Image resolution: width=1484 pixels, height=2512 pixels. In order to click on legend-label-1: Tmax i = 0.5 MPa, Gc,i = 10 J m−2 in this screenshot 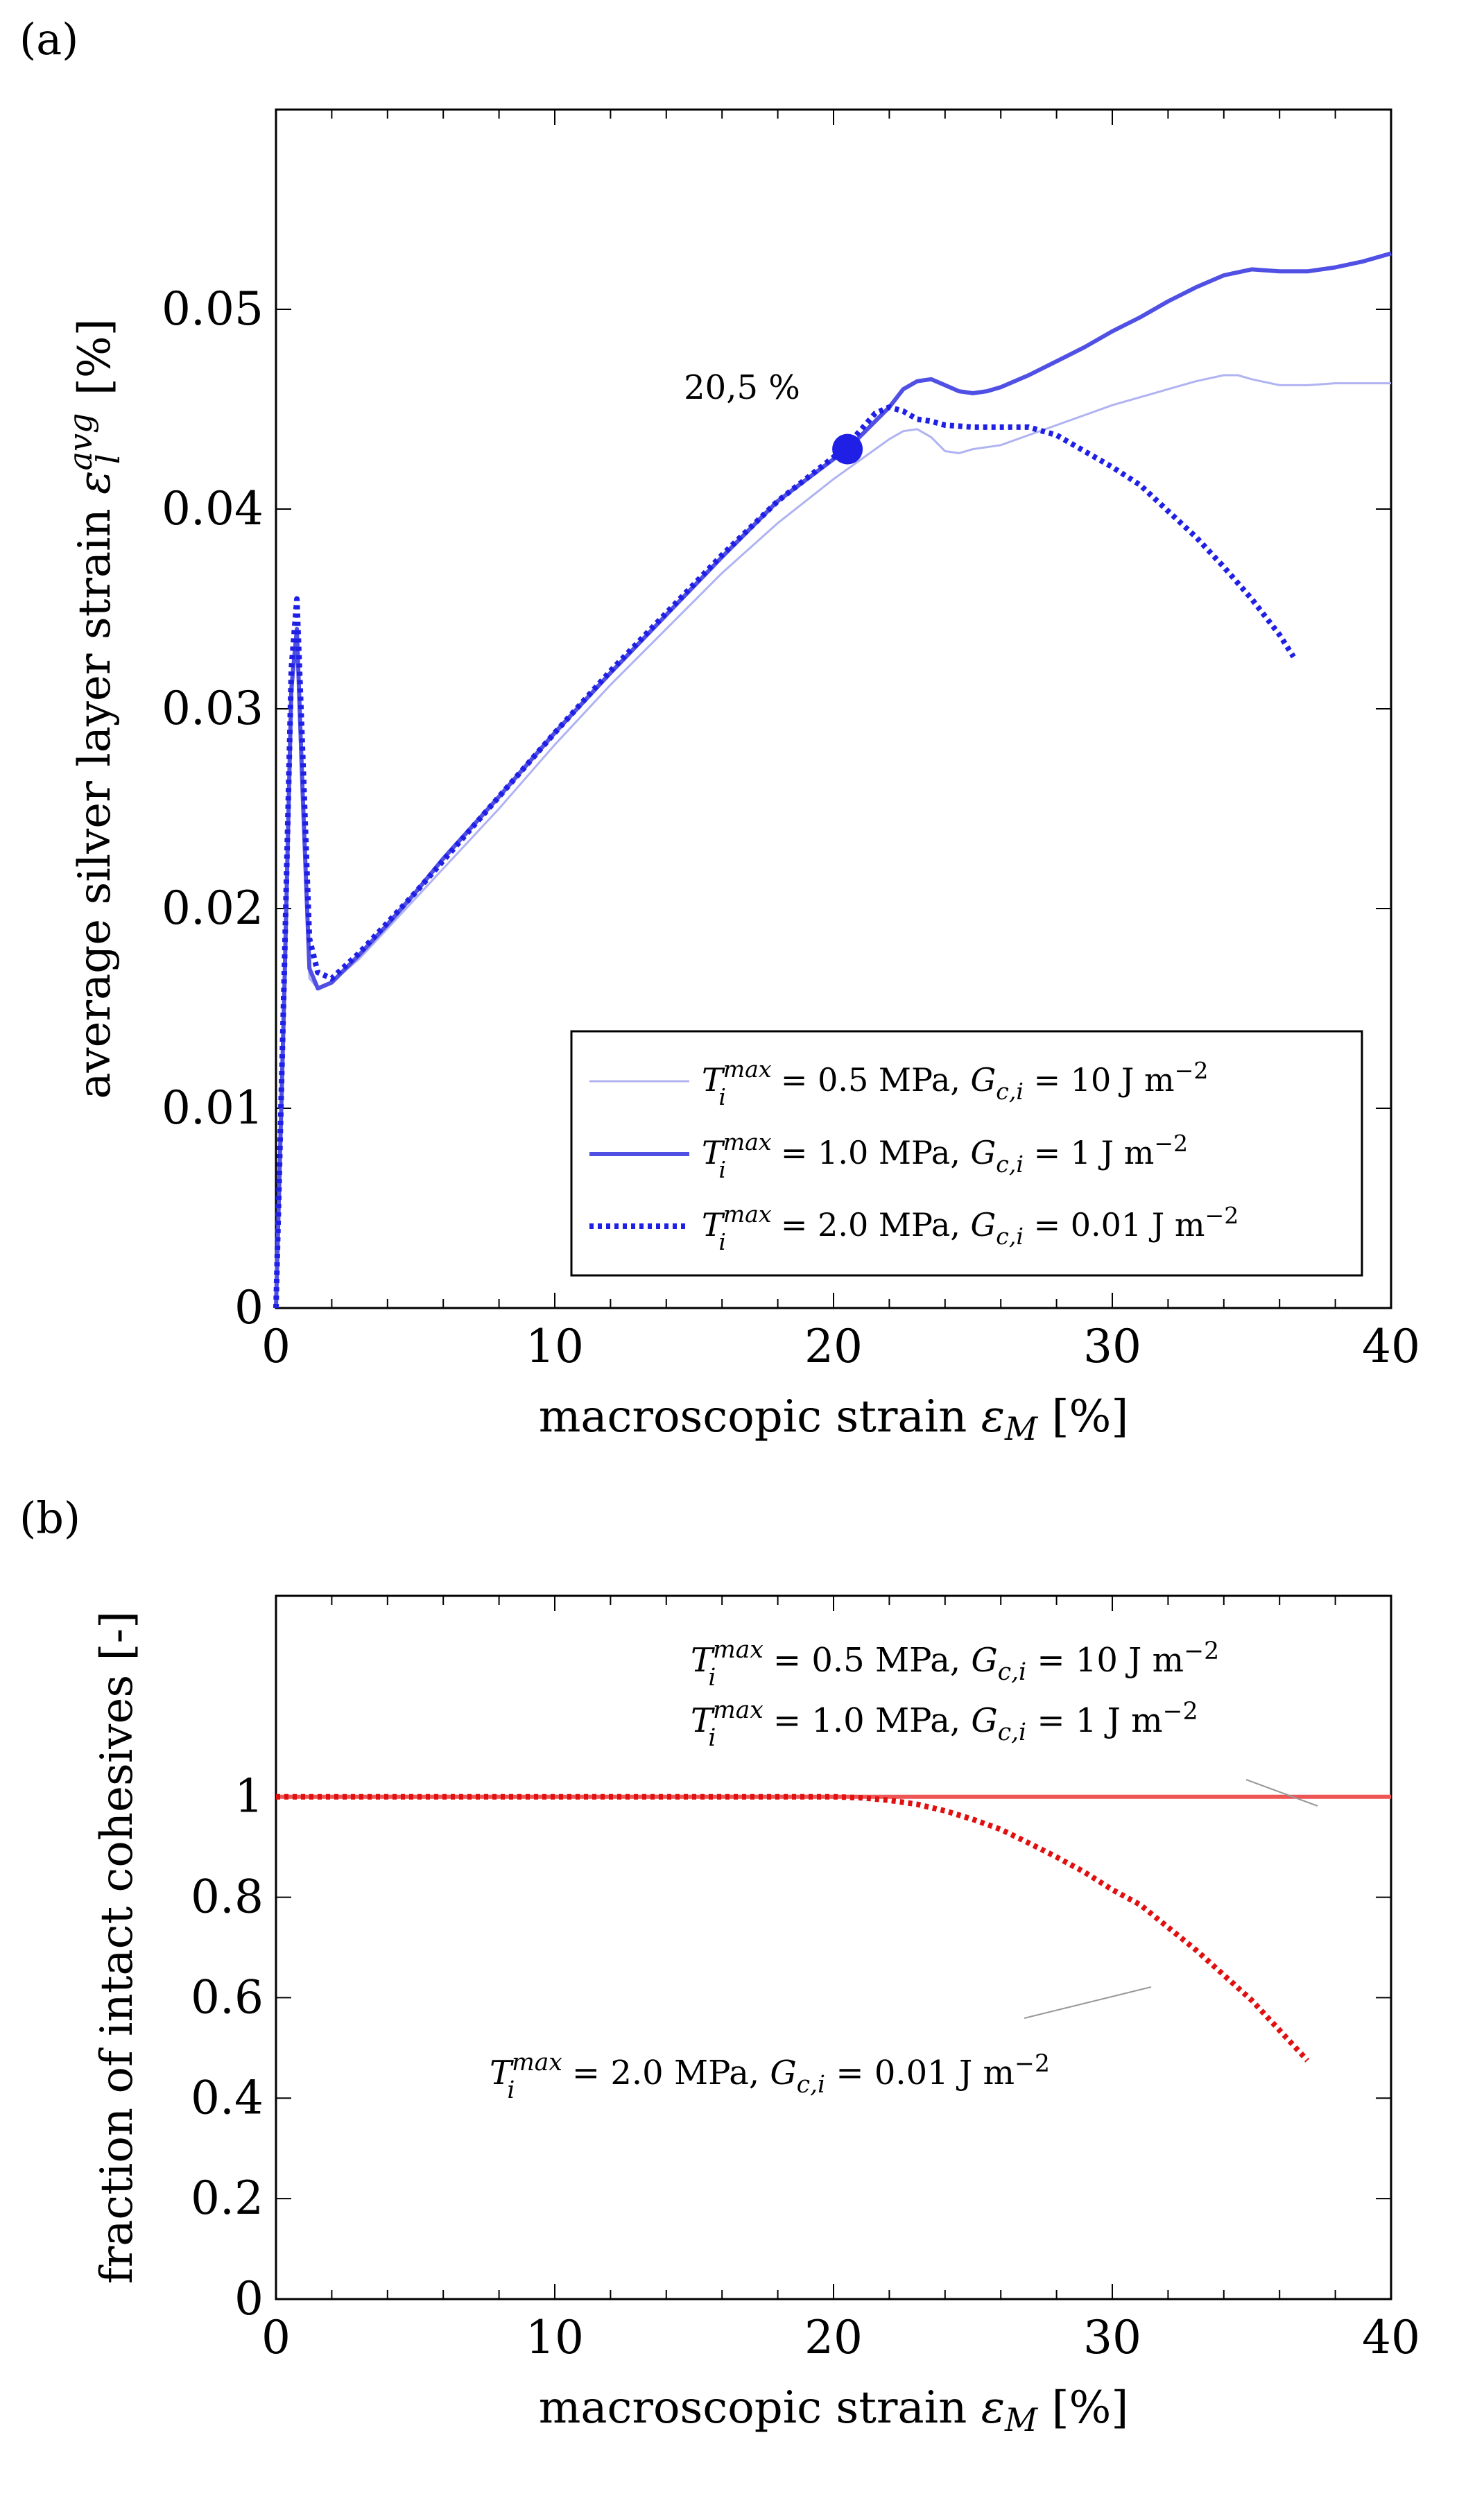, I will do `click(955, 1083)`.